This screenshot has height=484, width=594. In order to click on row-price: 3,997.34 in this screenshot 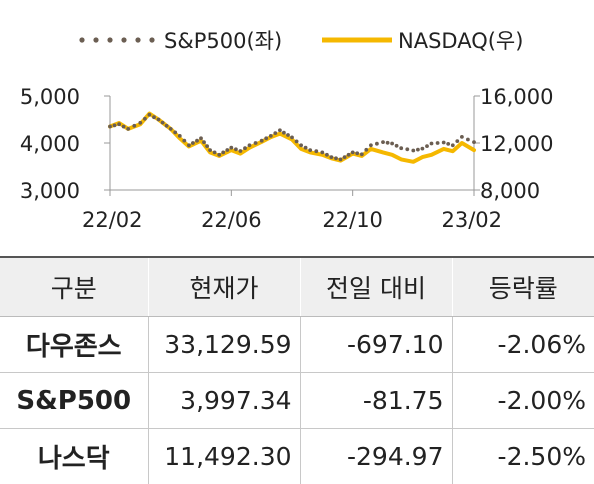, I will do `click(224, 401)`.